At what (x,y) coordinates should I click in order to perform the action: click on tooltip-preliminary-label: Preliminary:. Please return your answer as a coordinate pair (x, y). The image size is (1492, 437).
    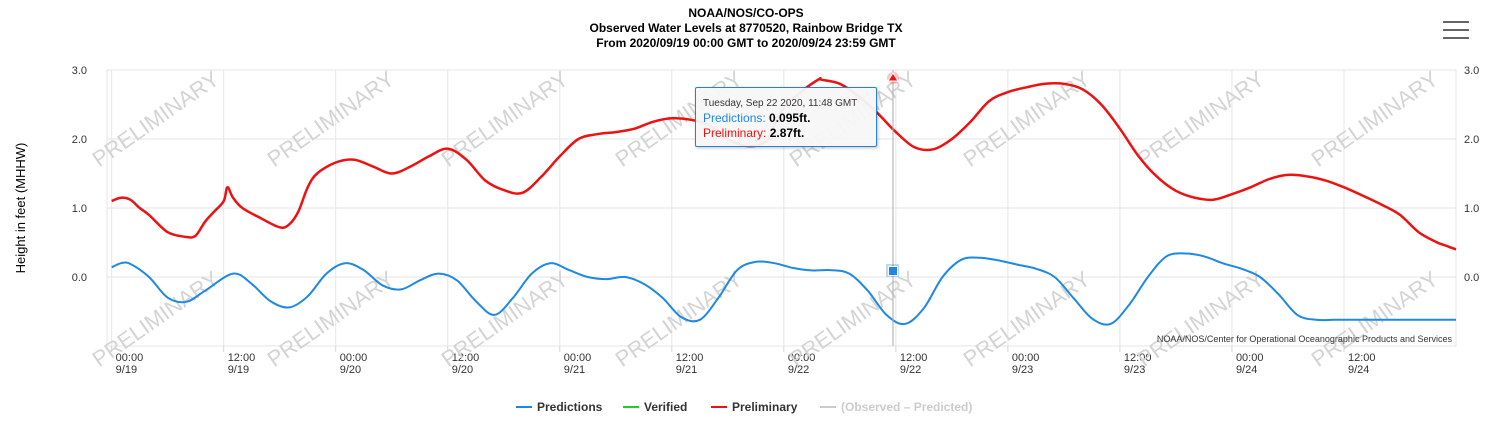
    Looking at the image, I should click on (735, 133).